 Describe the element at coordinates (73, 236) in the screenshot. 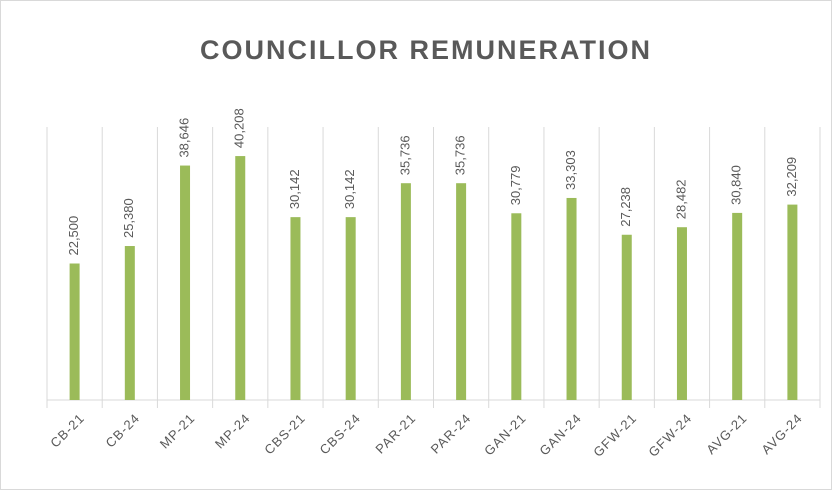

I see `data-label: 22,500` at that location.